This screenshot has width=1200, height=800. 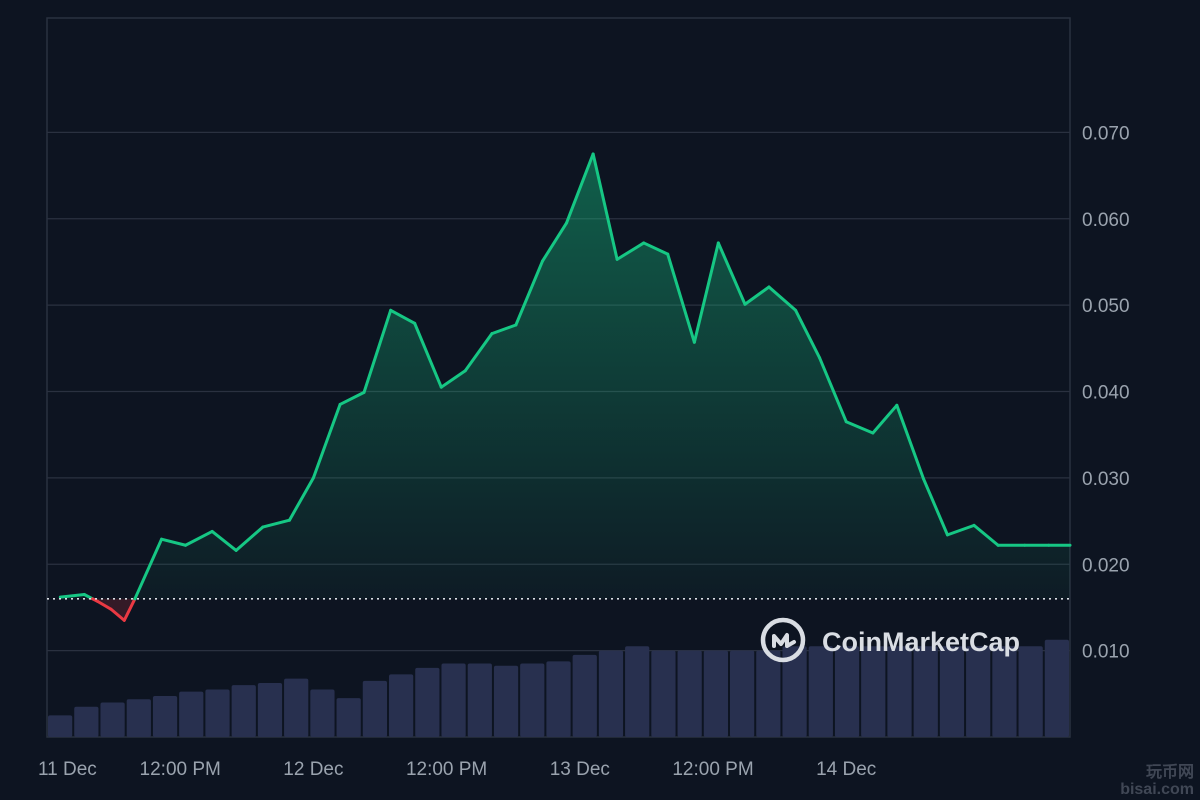 What do you see at coordinates (1106, 220) in the screenshot?
I see `y-tick-label: 0.060` at bounding box center [1106, 220].